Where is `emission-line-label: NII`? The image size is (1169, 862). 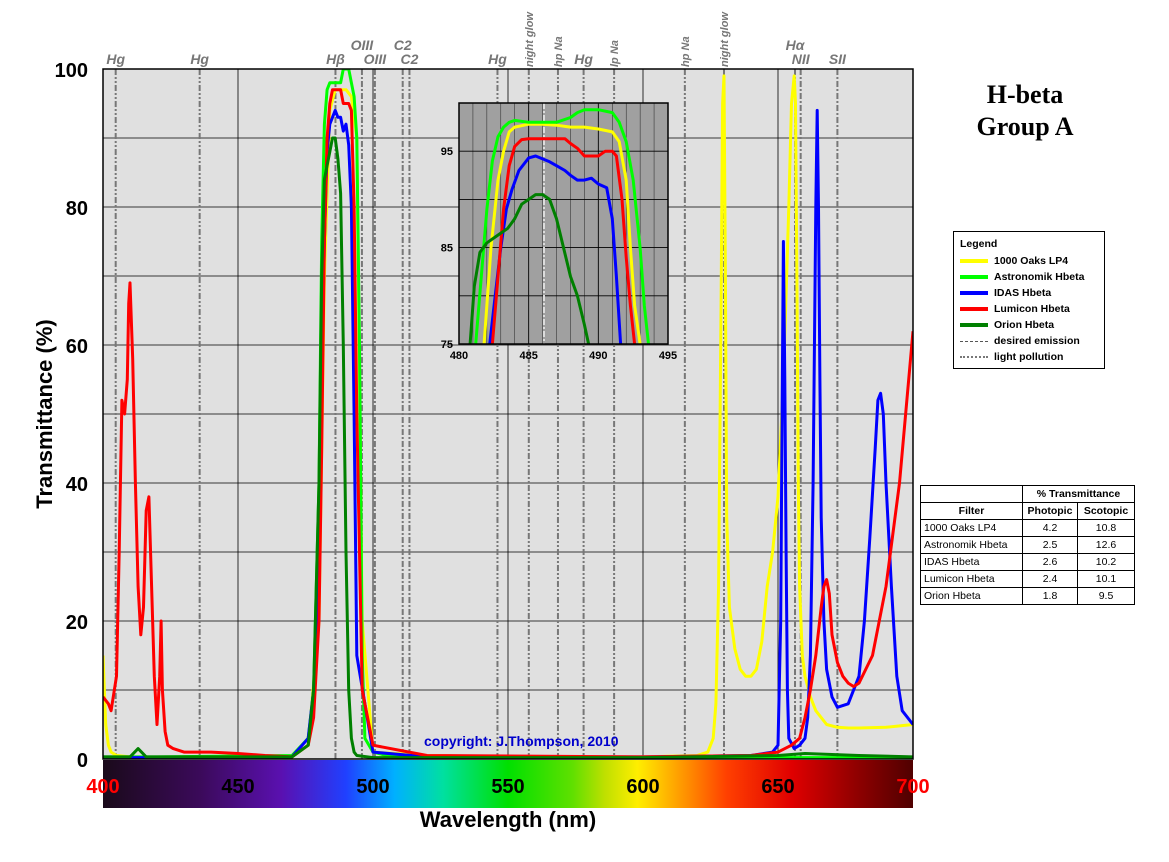
emission-line-label: NII is located at coordinates (801, 59).